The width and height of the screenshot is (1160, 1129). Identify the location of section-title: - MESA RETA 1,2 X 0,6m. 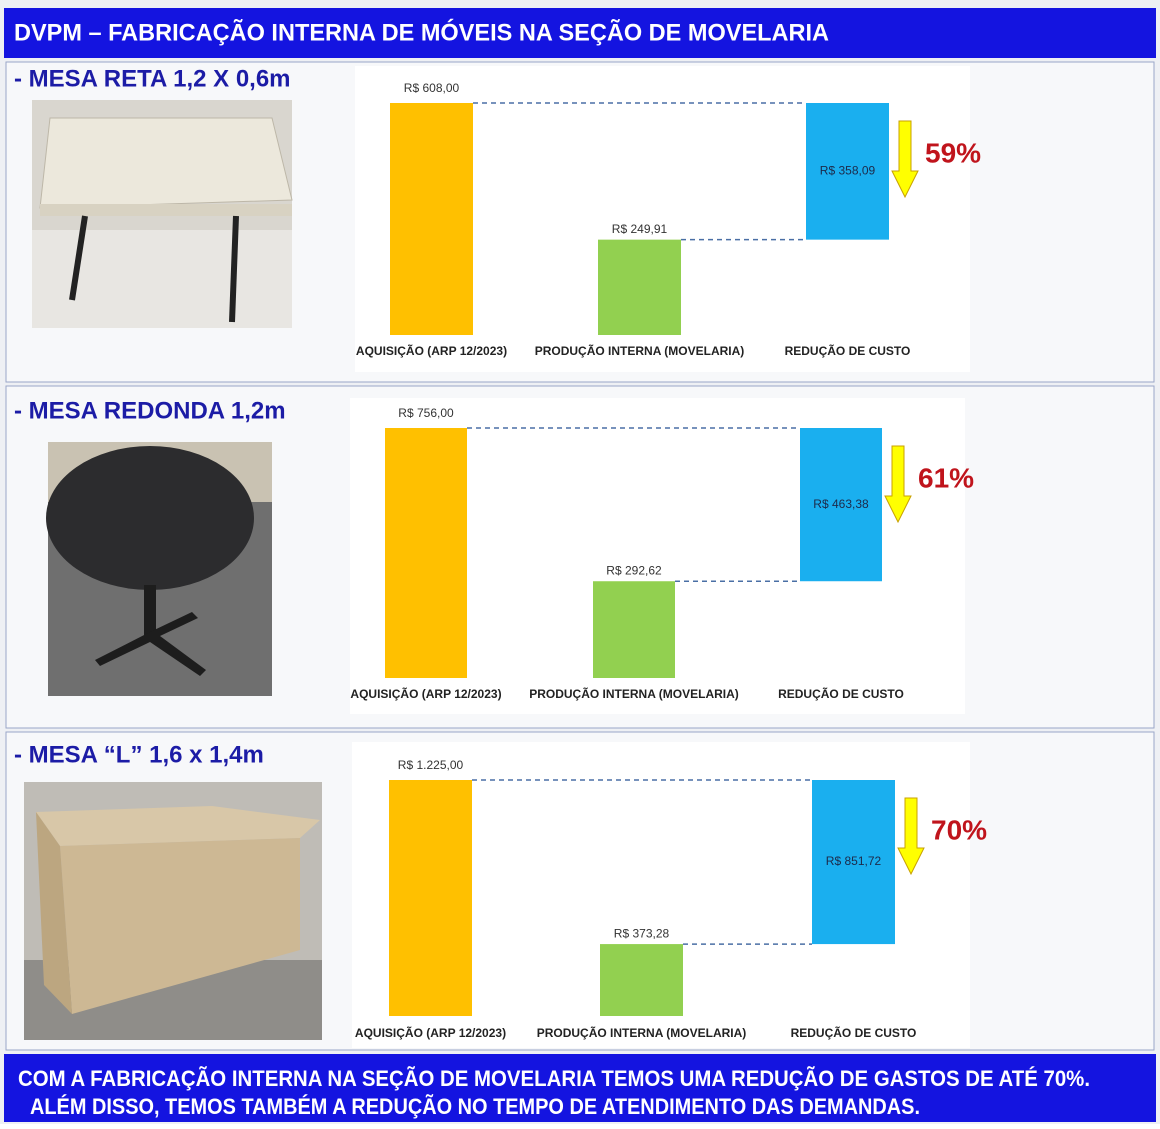
(152, 78).